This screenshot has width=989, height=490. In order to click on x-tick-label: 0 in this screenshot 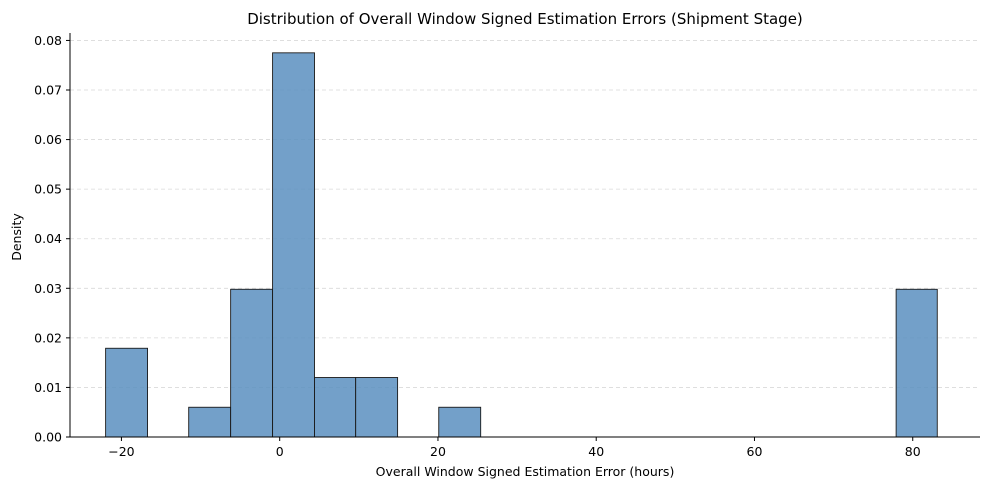, I will do `click(280, 451)`.